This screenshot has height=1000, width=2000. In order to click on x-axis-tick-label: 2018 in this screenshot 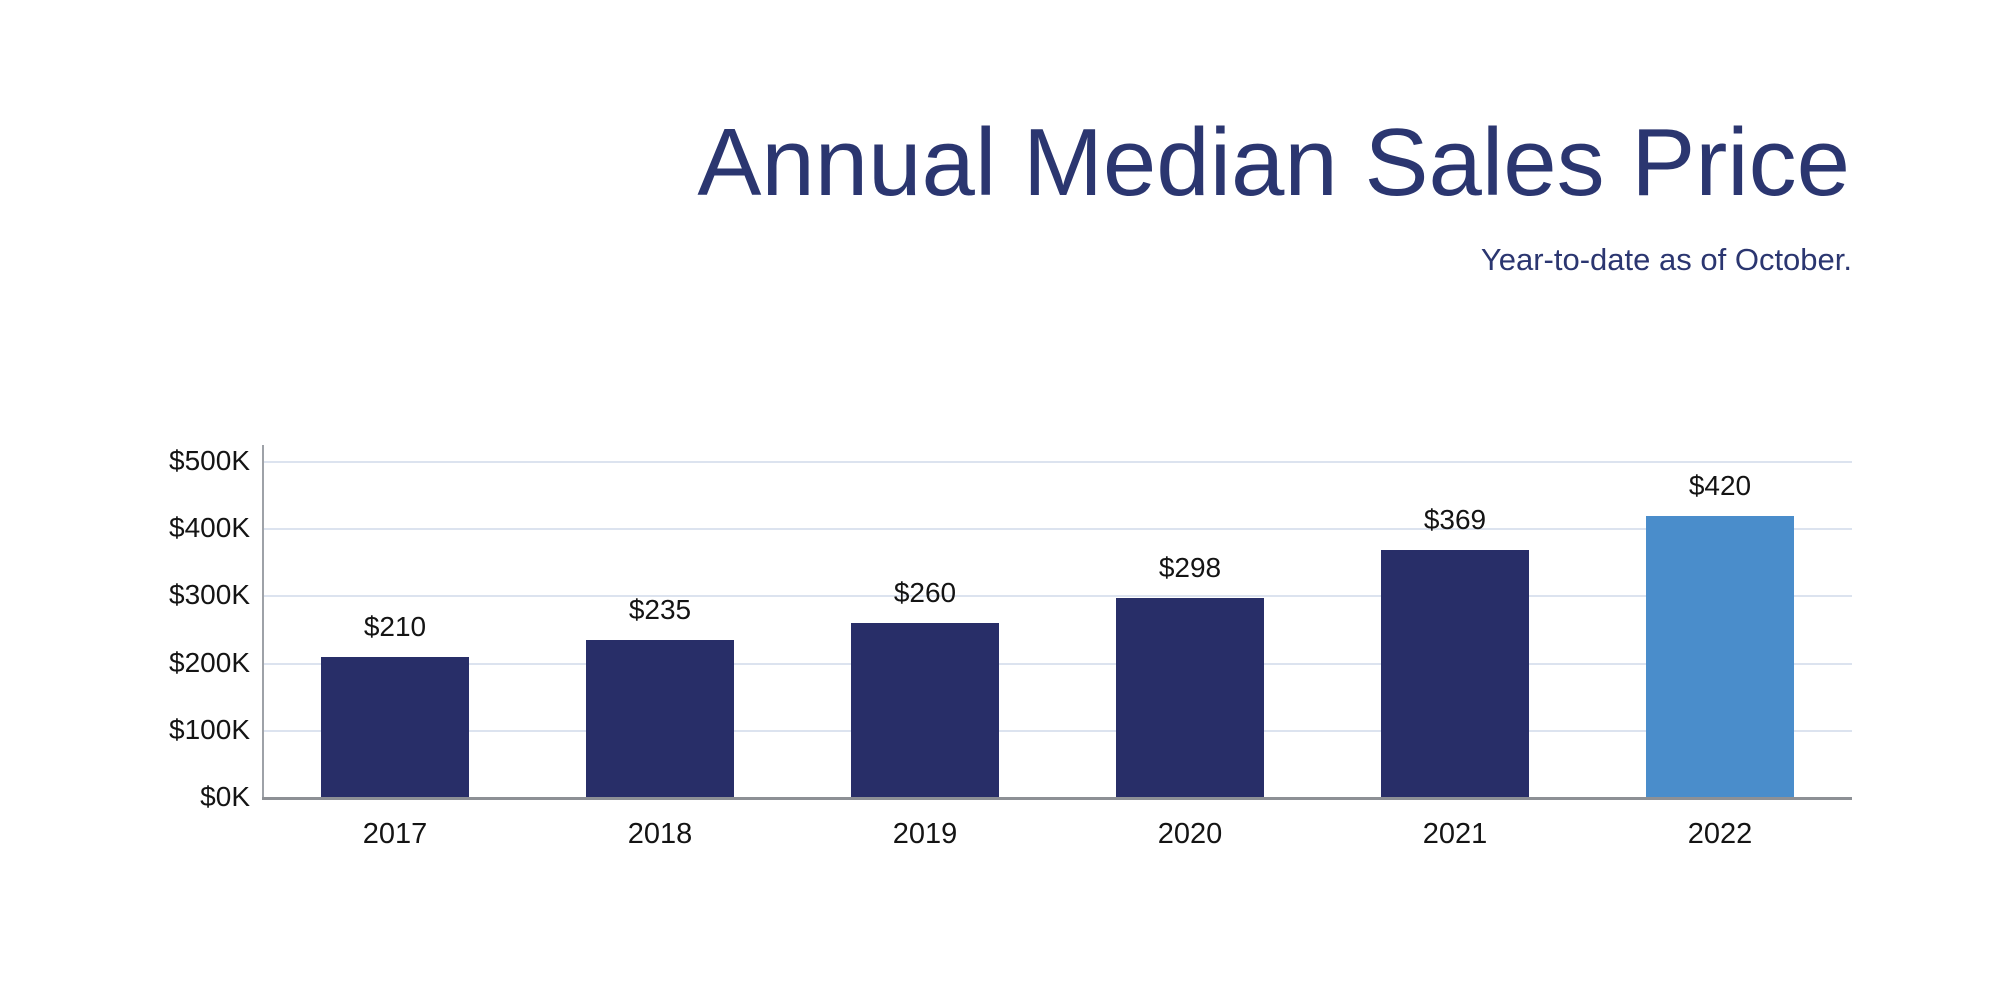, I will do `click(660, 834)`.